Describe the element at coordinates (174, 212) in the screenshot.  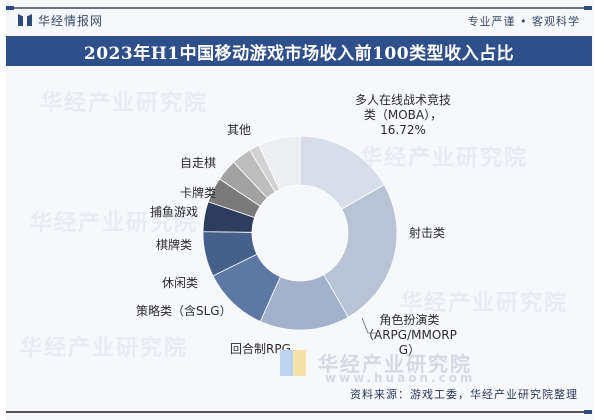
I see `label-fishing: 捕鱼游戏` at that location.